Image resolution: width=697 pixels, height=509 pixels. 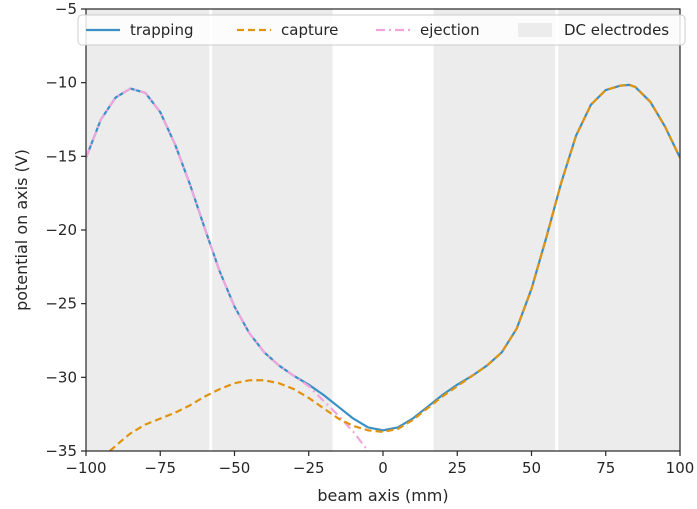 I want to click on legend-label-ejection: ejection, so click(x=450, y=30).